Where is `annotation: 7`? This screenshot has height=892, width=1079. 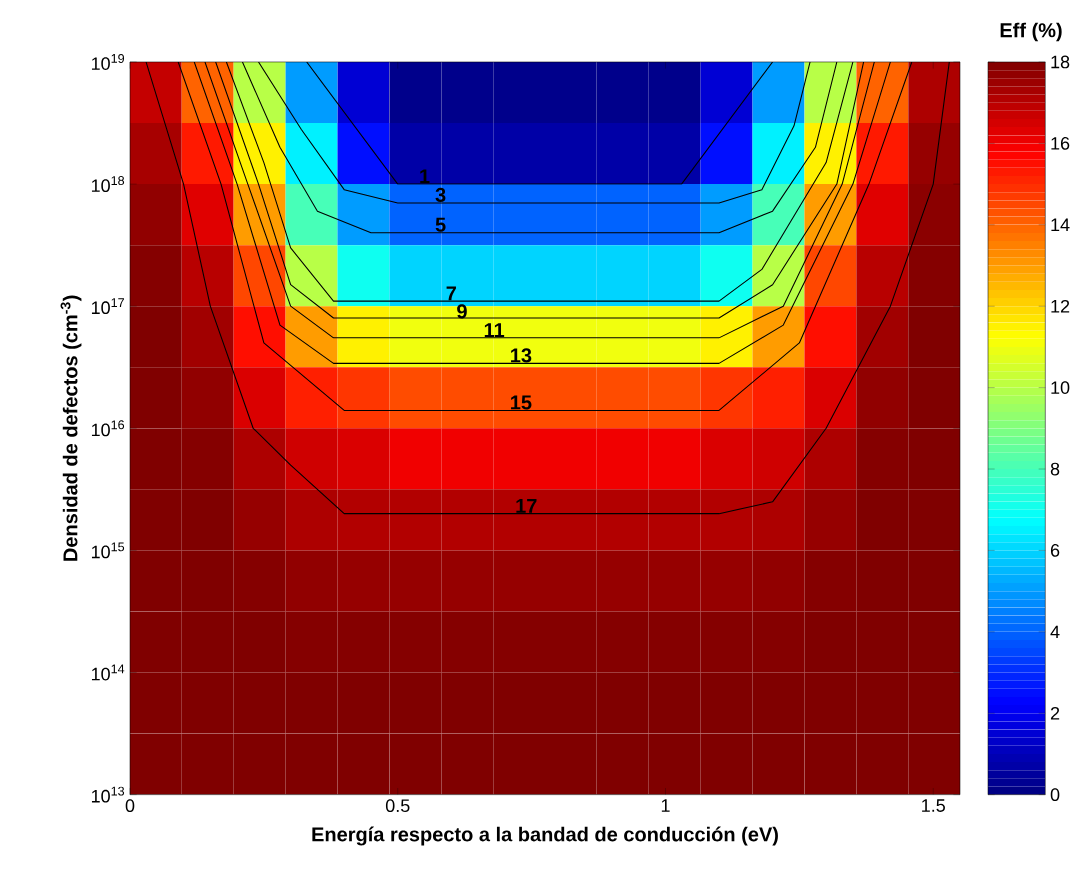 annotation: 7 is located at coordinates (451, 293).